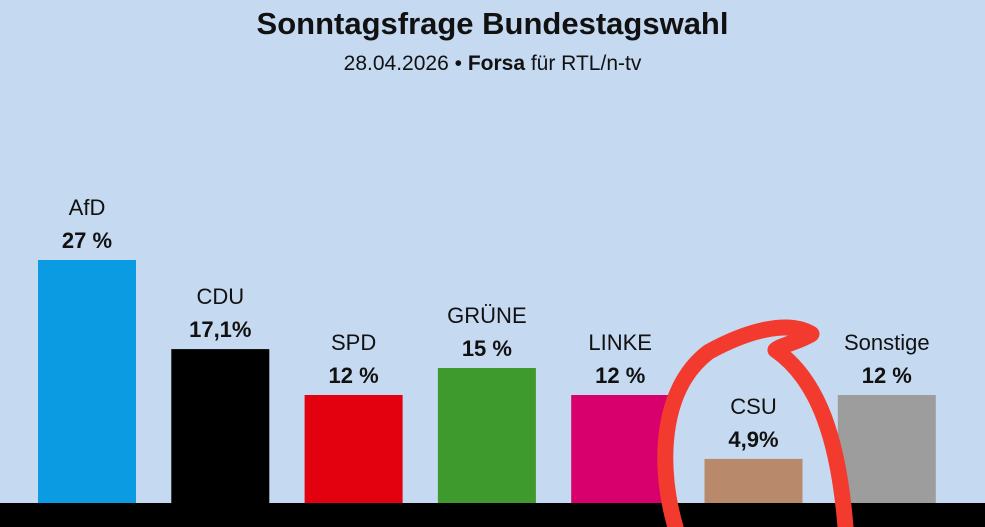 This screenshot has height=527, width=985. I want to click on bar-value-gruene: 15 %, so click(487, 348).